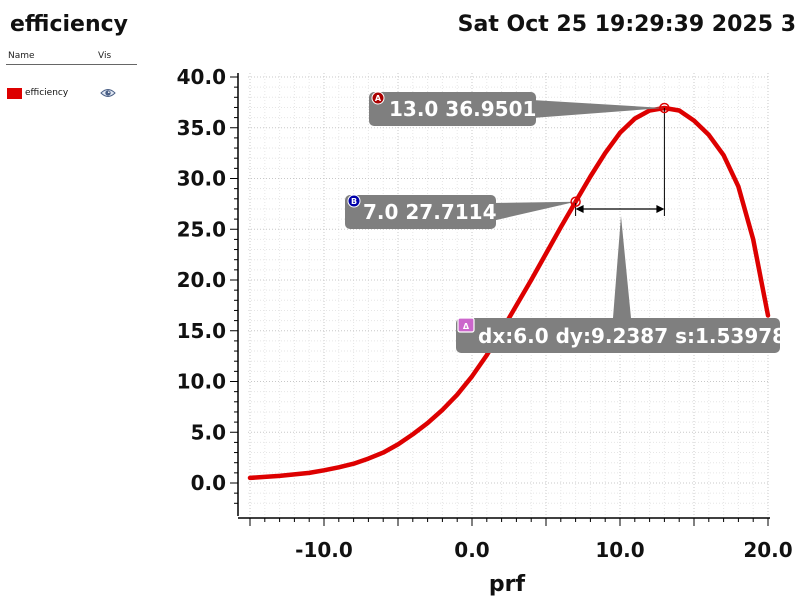  What do you see at coordinates (767, 550) in the screenshot?
I see `x-tick-label: 20.0` at bounding box center [767, 550].